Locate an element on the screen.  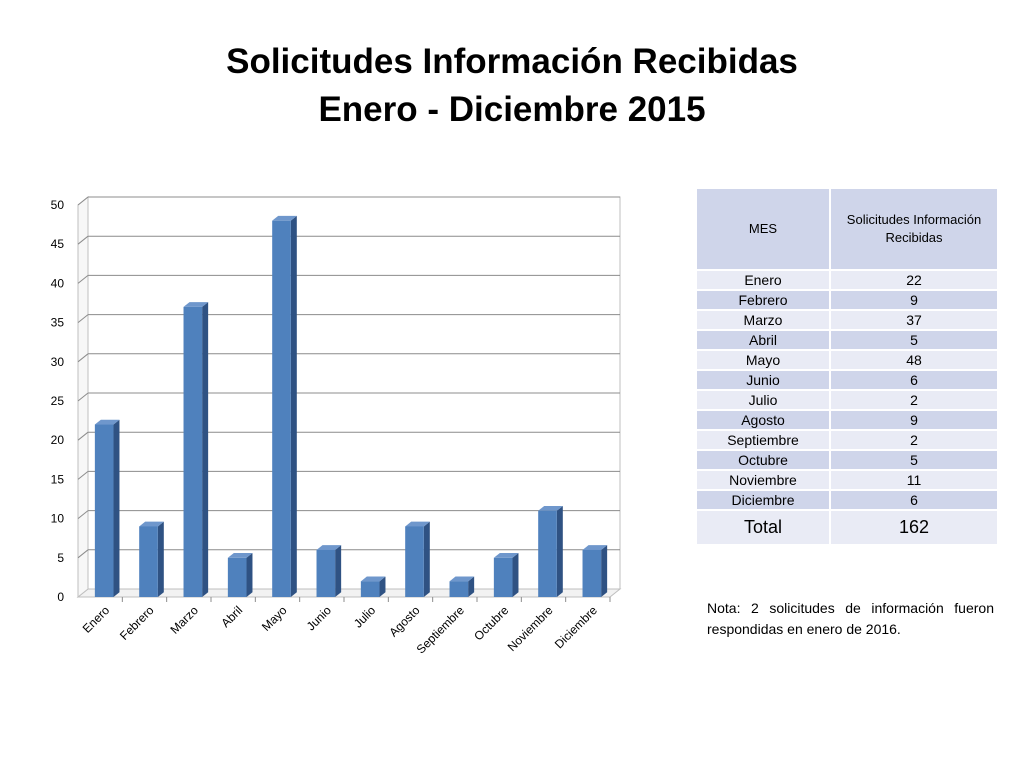
header-solicitudes: Solicitudes Información Recibidas is located at coordinates (914, 230).